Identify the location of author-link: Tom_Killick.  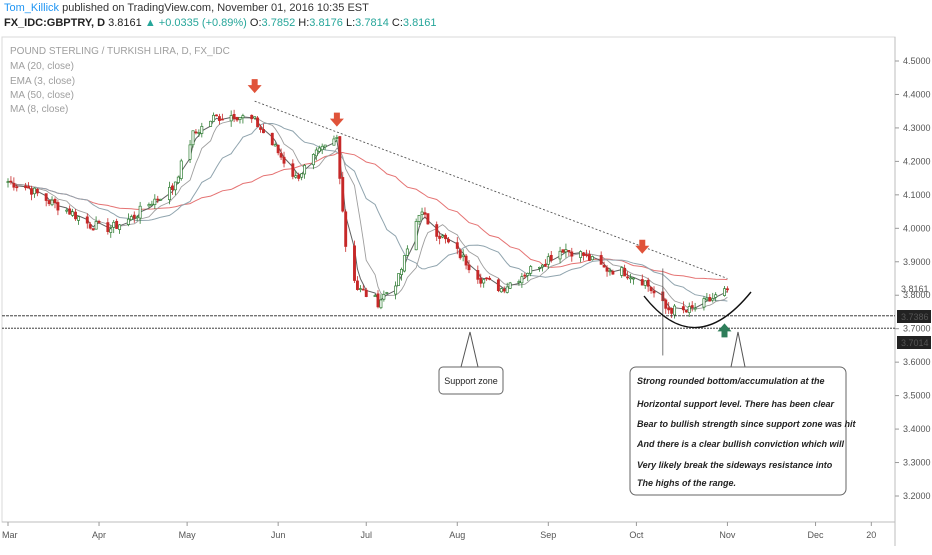
(32, 8).